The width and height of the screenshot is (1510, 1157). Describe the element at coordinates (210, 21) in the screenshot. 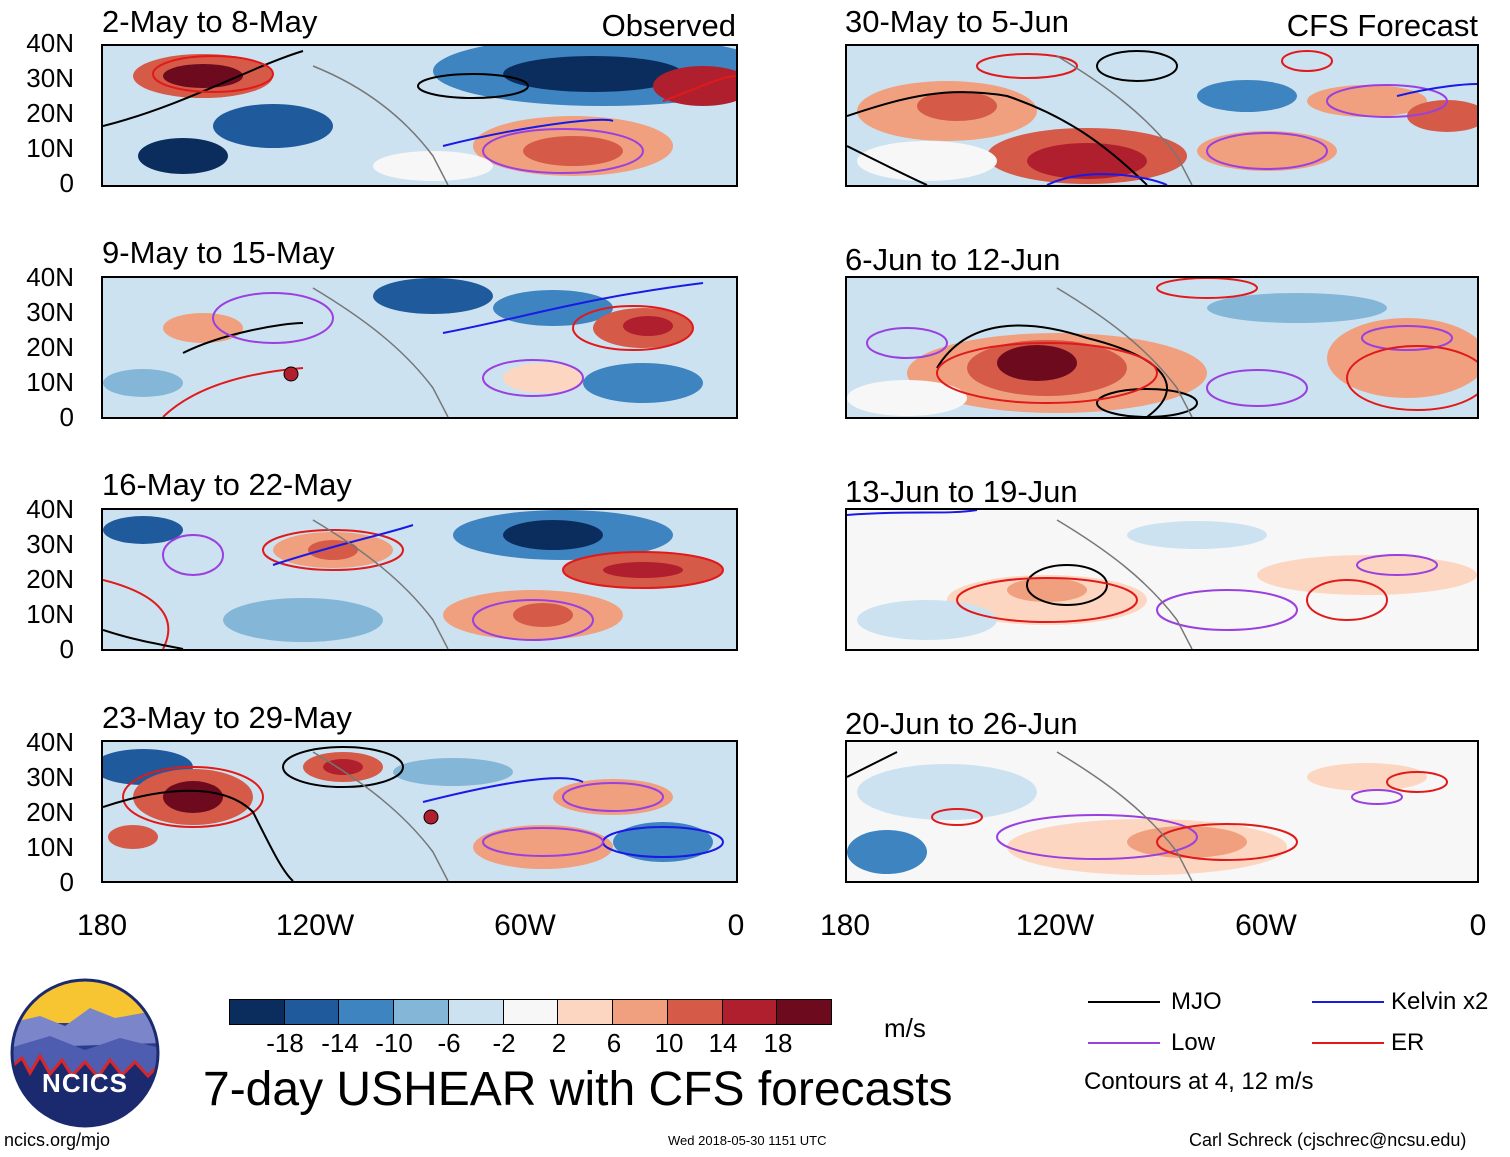

I see `panel-title: 2-May to 8-May` at that location.